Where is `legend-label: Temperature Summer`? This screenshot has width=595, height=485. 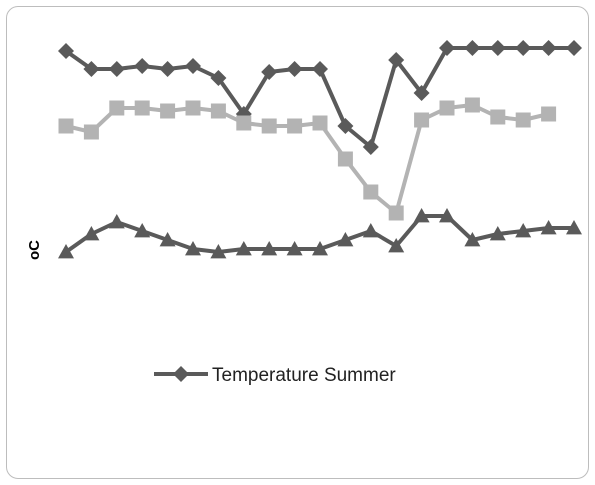 legend-label: Temperature Summer is located at coordinates (304, 375).